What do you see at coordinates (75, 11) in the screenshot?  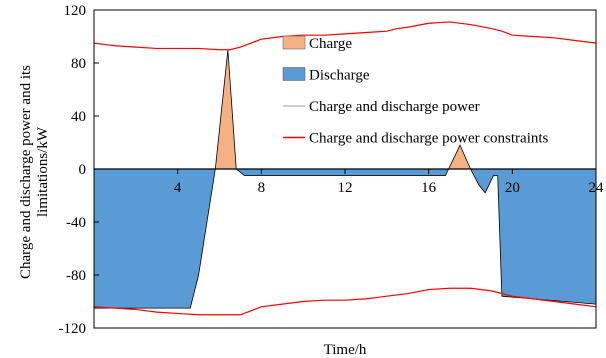 I see `y-tick-label: 120` at bounding box center [75, 11].